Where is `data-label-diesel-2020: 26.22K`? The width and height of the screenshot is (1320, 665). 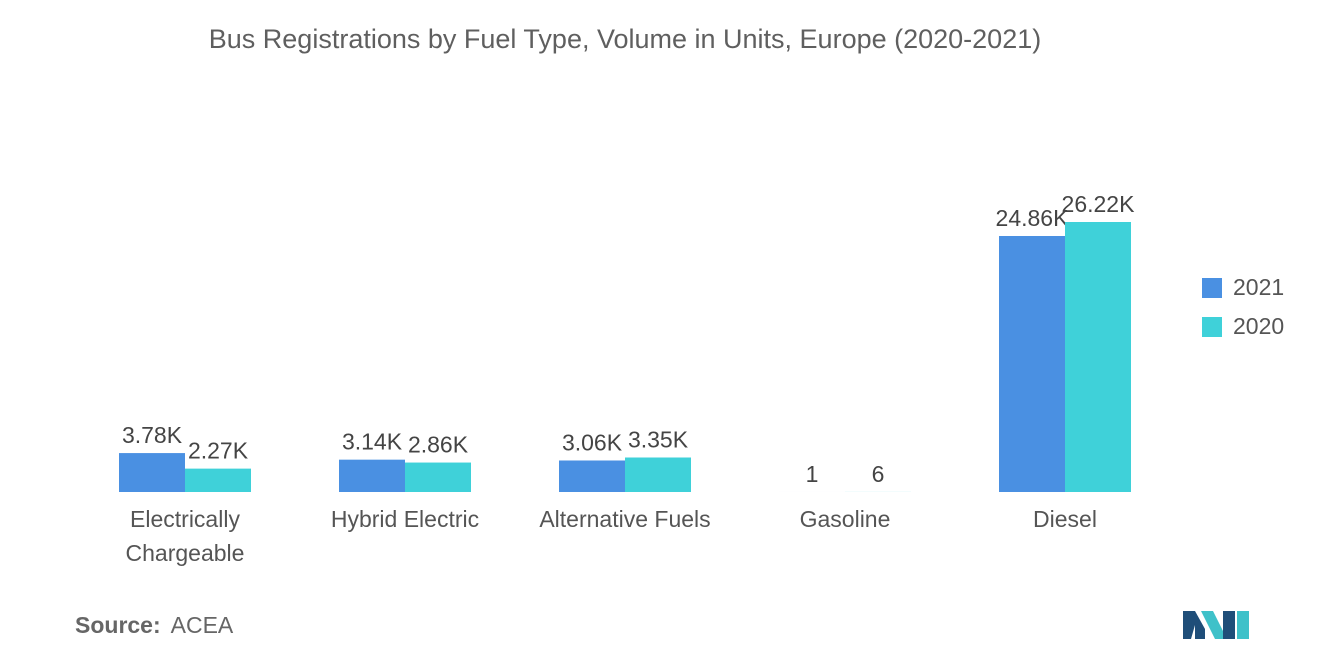
data-label-diesel-2020: 26.22K is located at coordinates (1099, 204).